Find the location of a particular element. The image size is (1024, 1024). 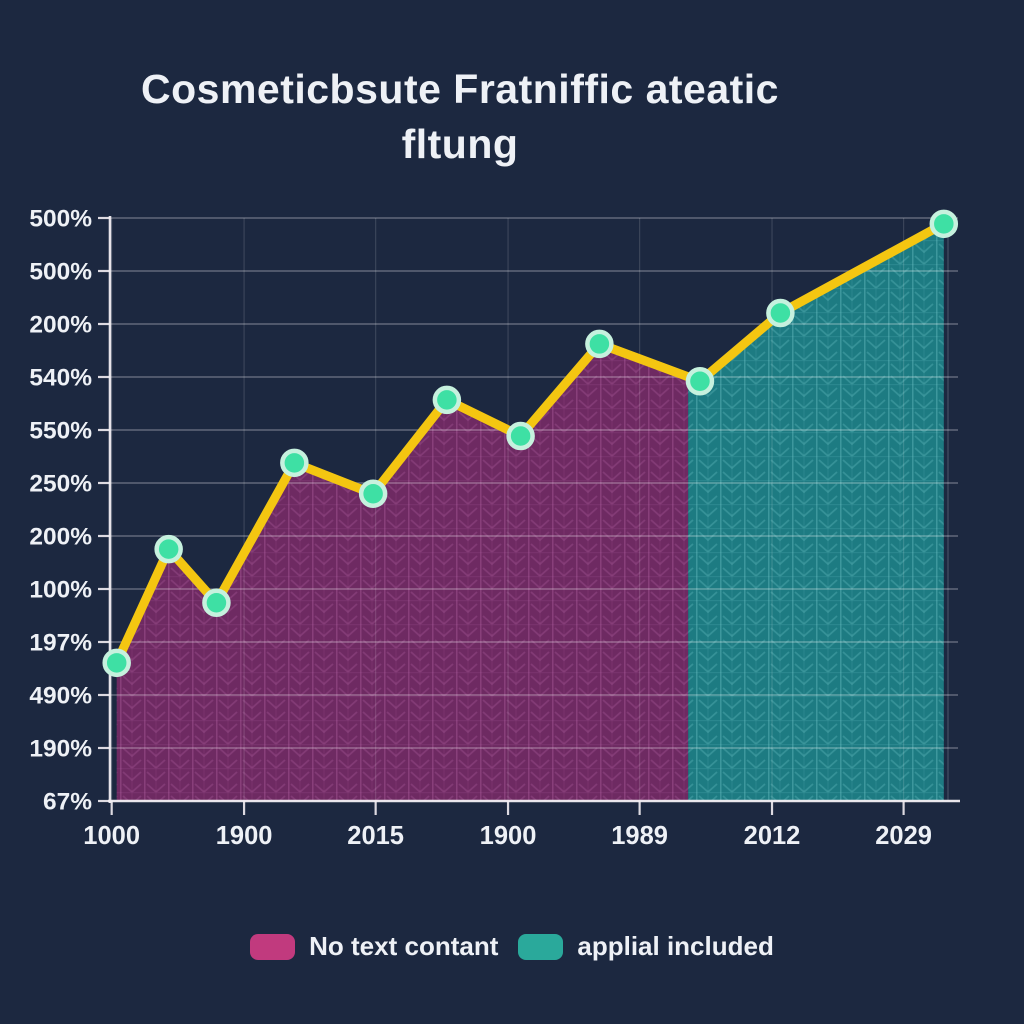

x-tick-label: 2012 is located at coordinates (772, 836).